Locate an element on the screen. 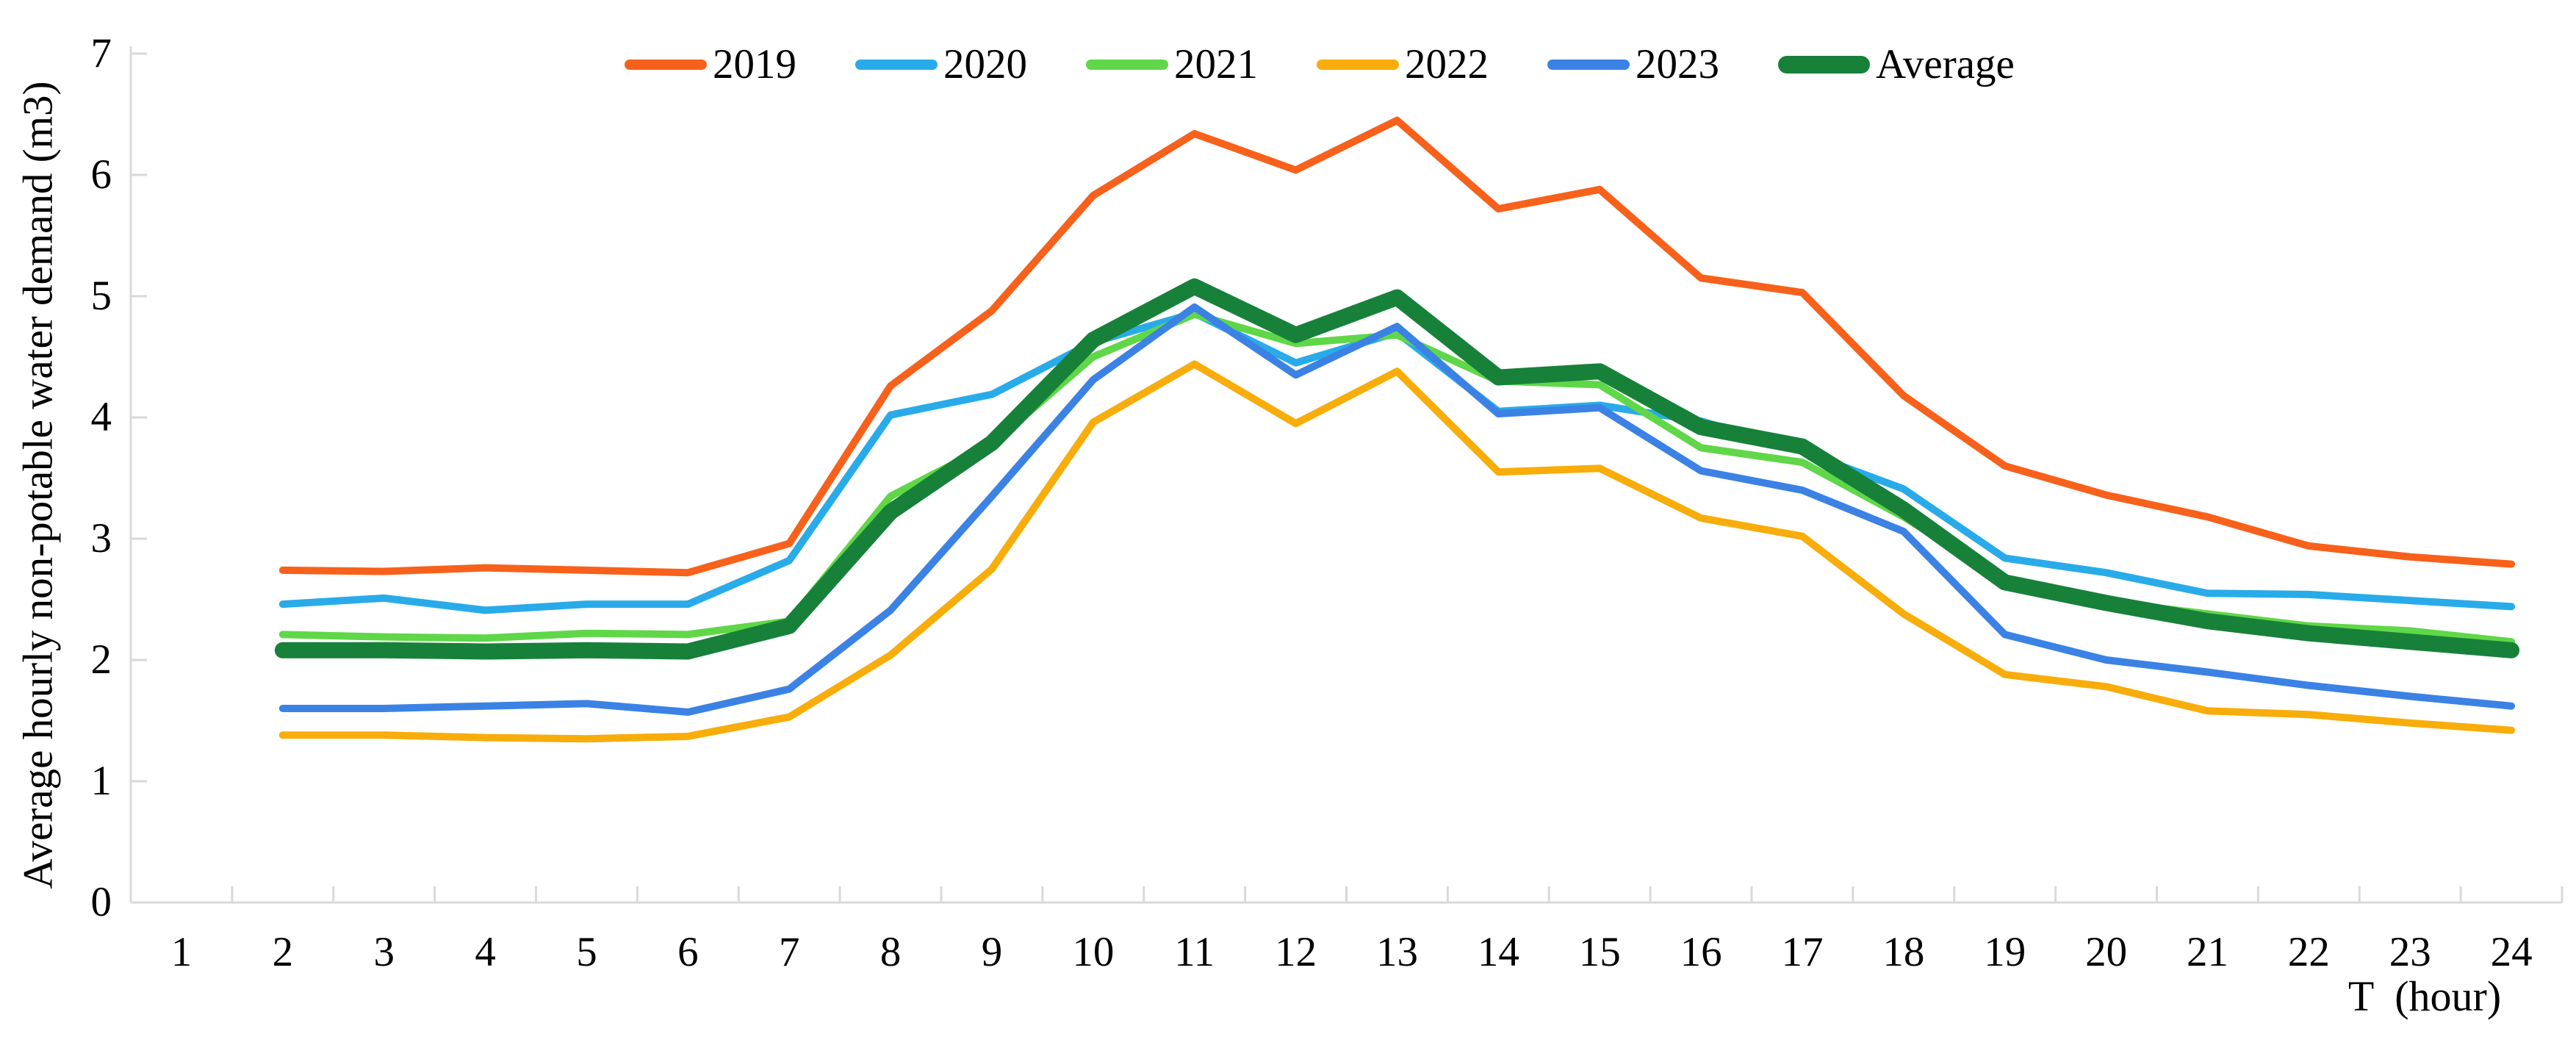 The height and width of the screenshot is (1048, 2576). x-tick-label-20: 20 is located at coordinates (2106, 952).